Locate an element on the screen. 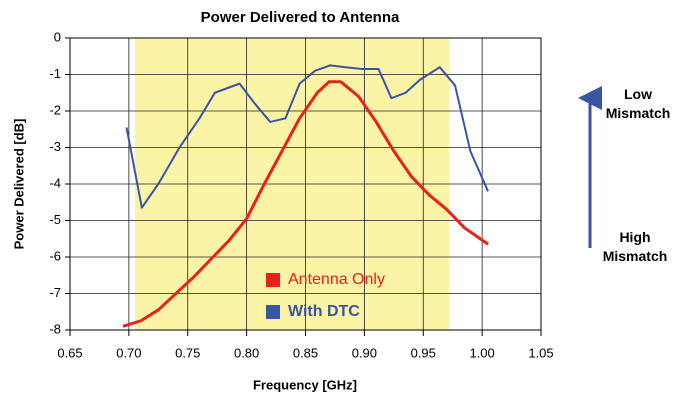 Image resolution: width=680 pixels, height=403 pixels. x-tick-label: 1.00 is located at coordinates (481, 352).